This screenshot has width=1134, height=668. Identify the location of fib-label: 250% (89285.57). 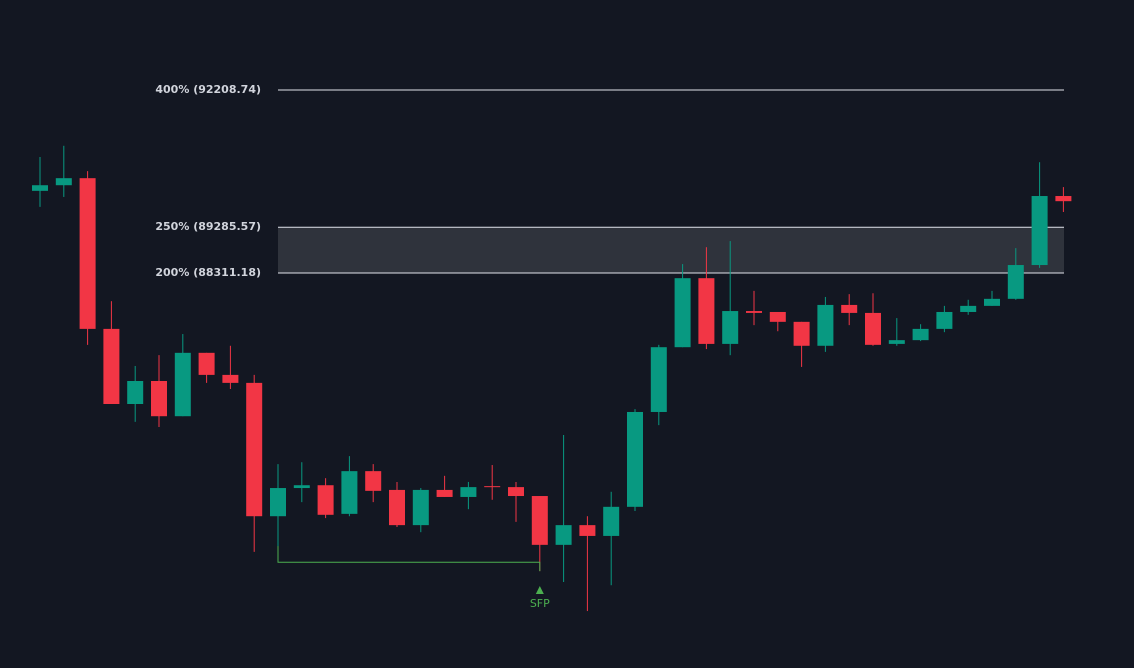
(208, 226).